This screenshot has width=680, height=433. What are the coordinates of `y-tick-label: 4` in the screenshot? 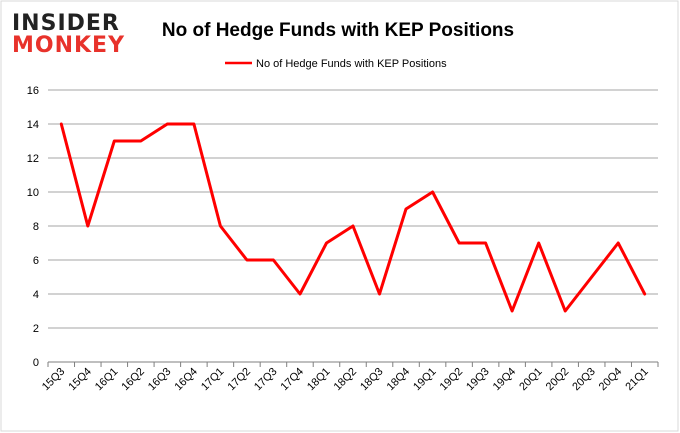 It's located at (36, 295).